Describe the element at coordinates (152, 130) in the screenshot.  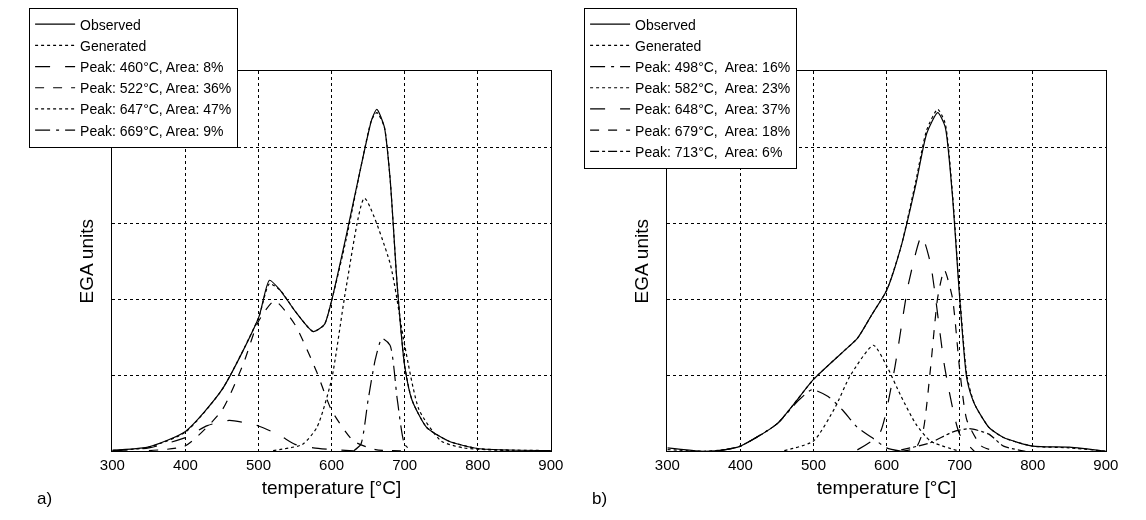
I see `legend-label: Peak: 669°C, Area: 9%` at that location.